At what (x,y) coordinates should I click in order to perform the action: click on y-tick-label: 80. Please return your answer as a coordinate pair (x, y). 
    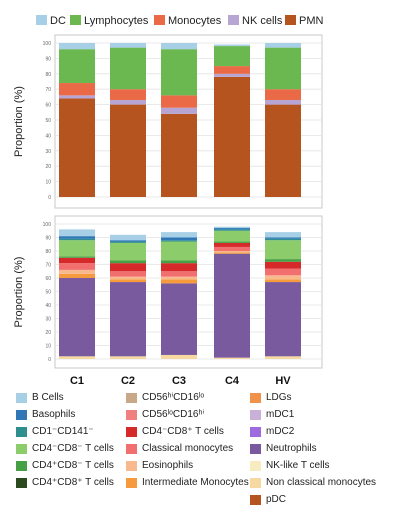
    Looking at the image, I should click on (48, 75).